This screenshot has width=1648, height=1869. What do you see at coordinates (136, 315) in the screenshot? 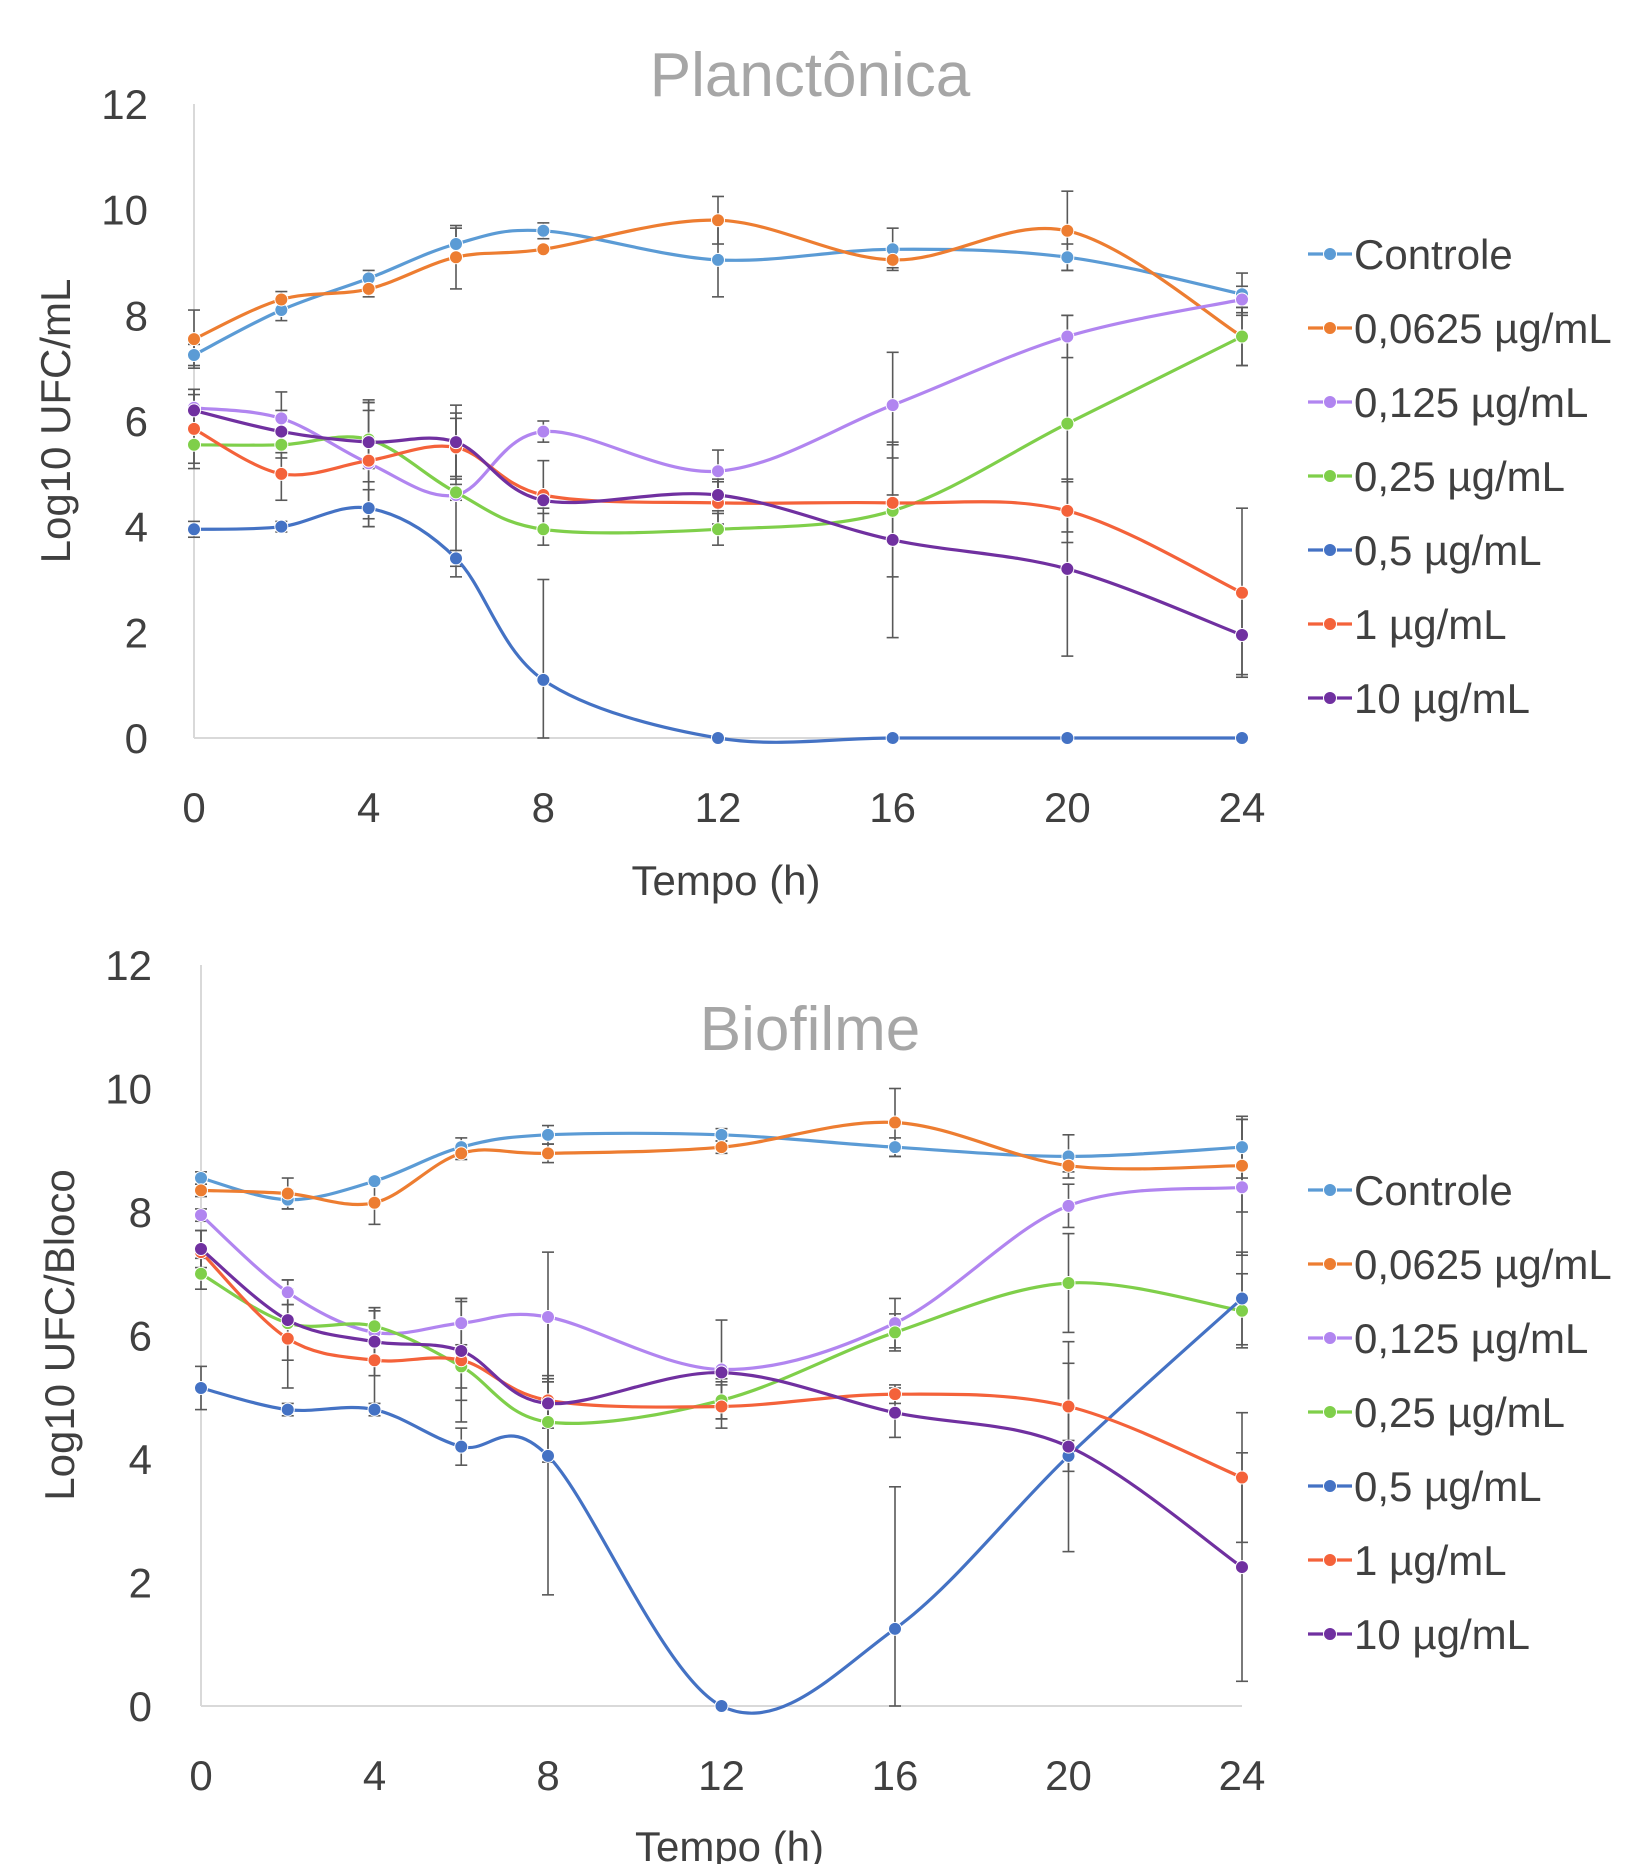
I see `y-tick-label: 8` at bounding box center [136, 315].